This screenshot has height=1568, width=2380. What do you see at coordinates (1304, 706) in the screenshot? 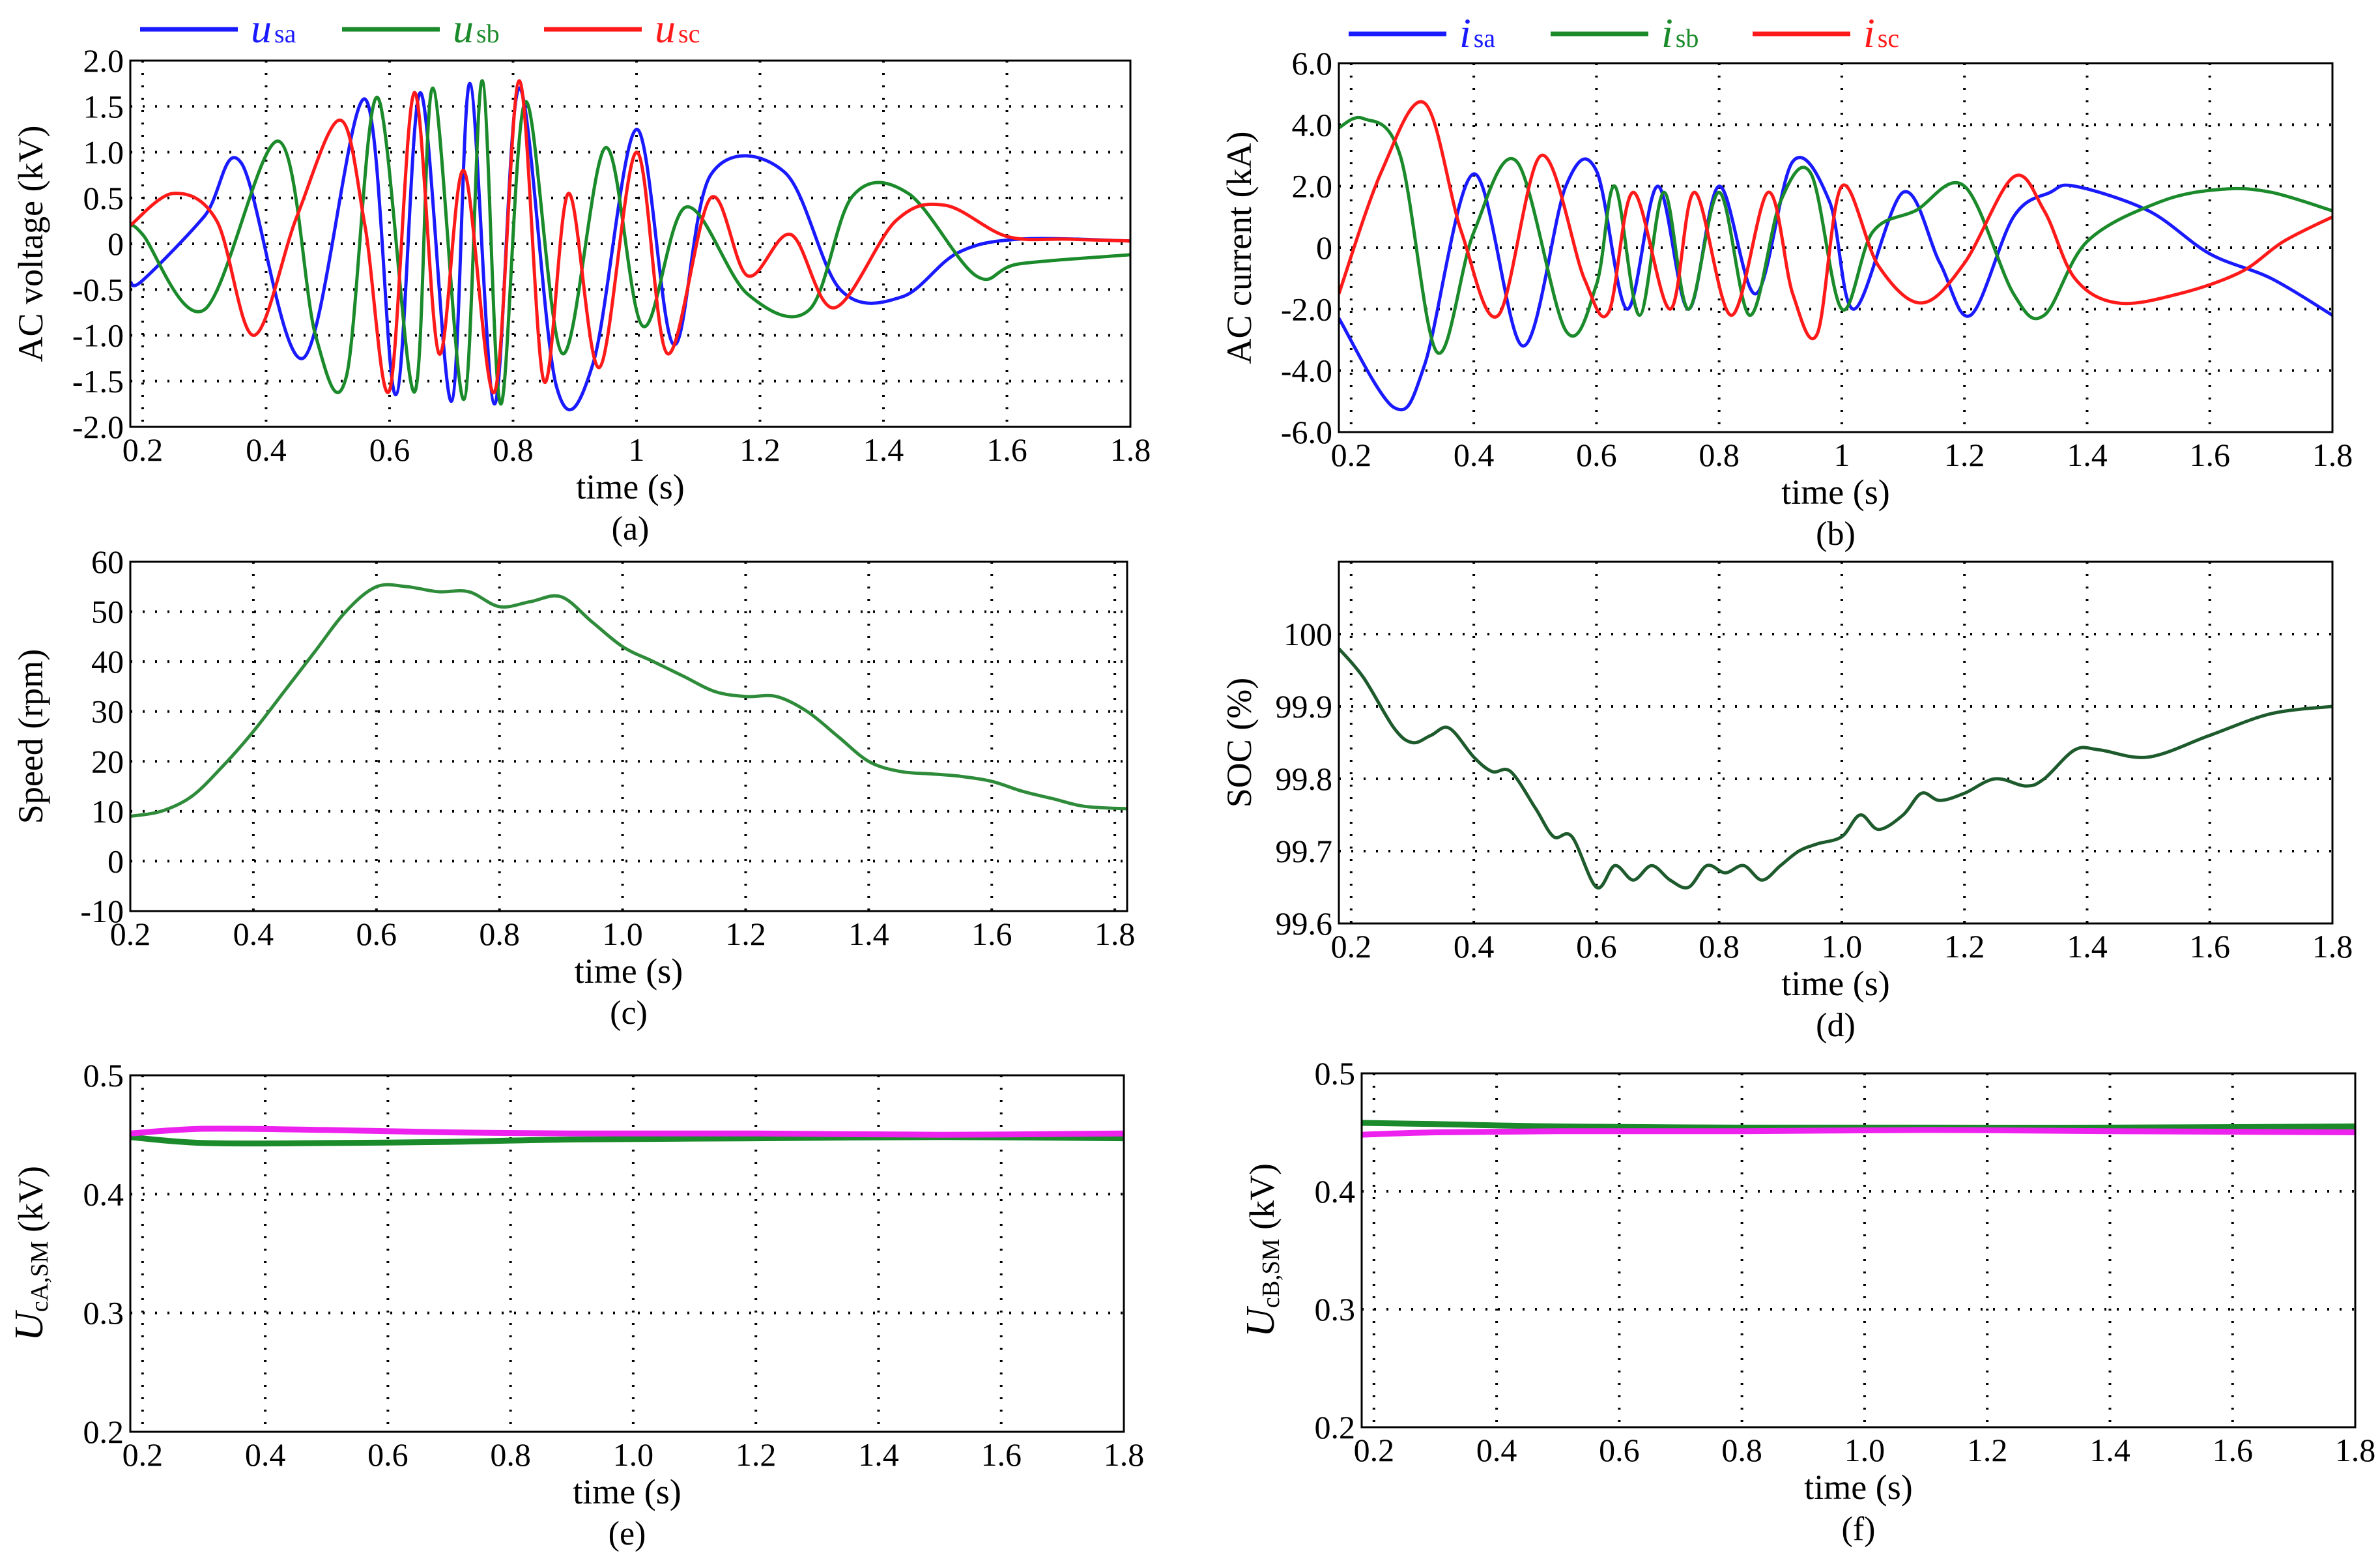
I see `y-tick-label: 99.9` at bounding box center [1304, 706].